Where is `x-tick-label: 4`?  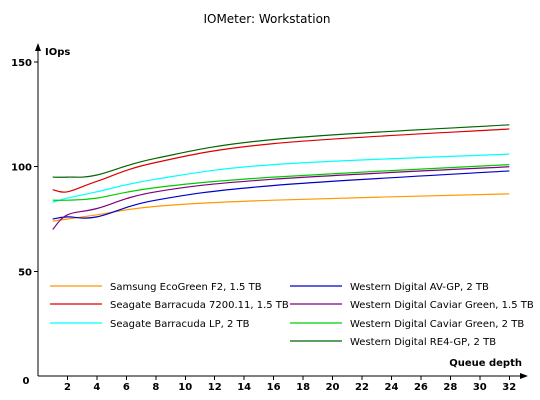
x-tick-label: 4 is located at coordinates (96, 387).